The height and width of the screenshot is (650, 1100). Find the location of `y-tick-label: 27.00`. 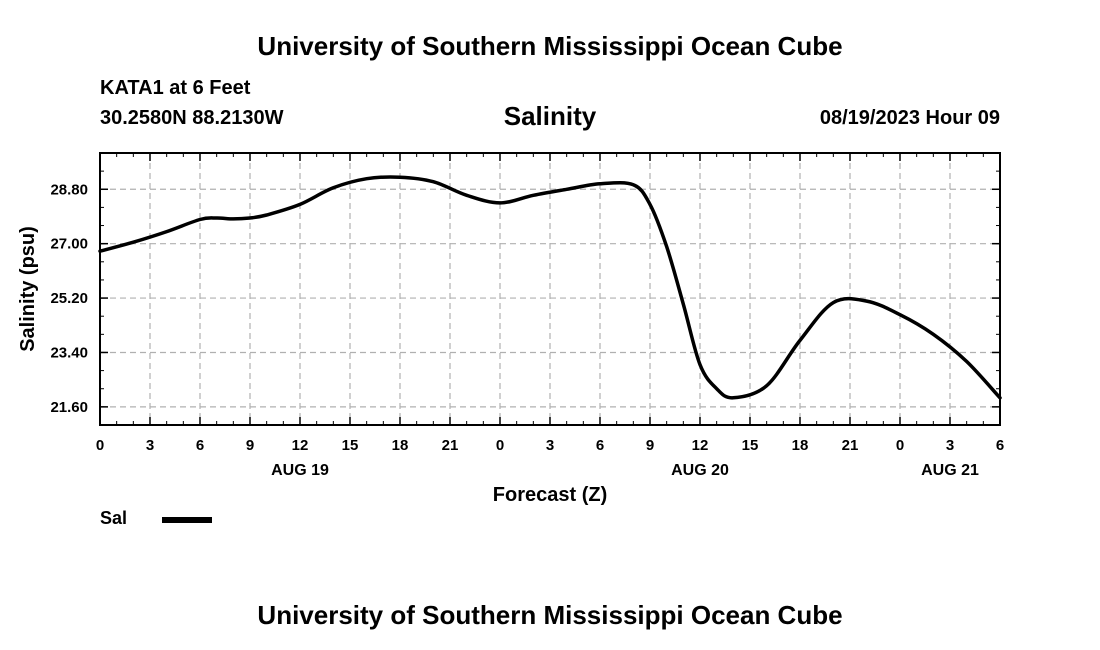

y-tick-label: 27.00 is located at coordinates (69, 244).